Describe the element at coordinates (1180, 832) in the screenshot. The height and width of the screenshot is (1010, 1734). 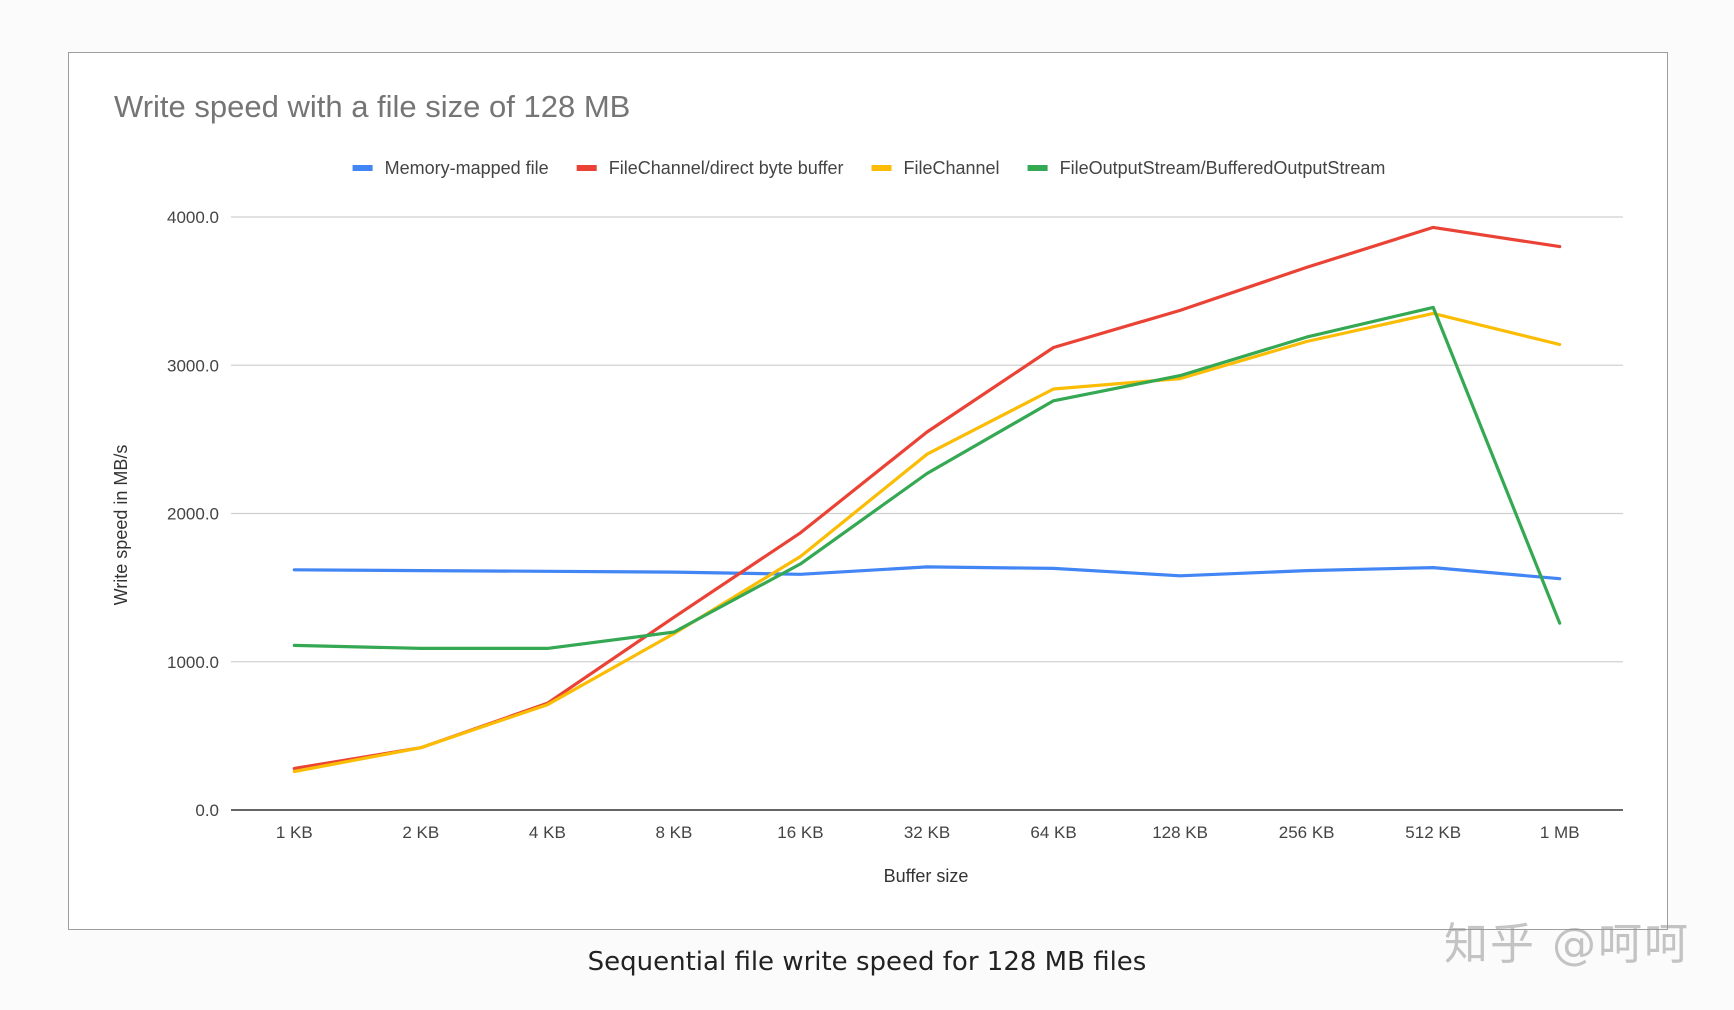
I see `x-tick-label: 128 KB` at that location.